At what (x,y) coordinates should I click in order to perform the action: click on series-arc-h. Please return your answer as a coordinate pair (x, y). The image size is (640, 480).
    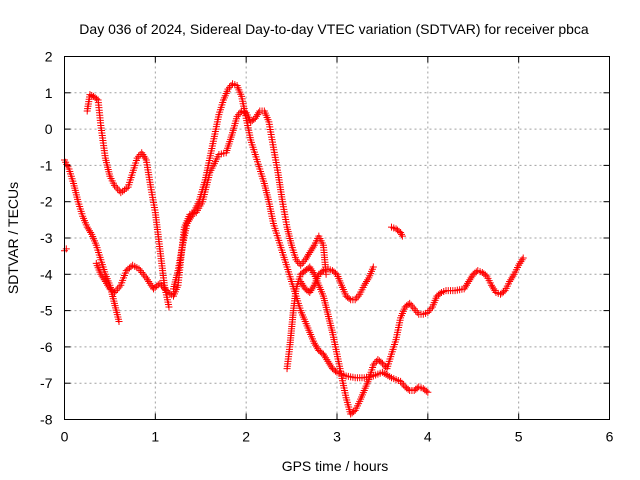
    Looking at the image, I should click on (397, 231).